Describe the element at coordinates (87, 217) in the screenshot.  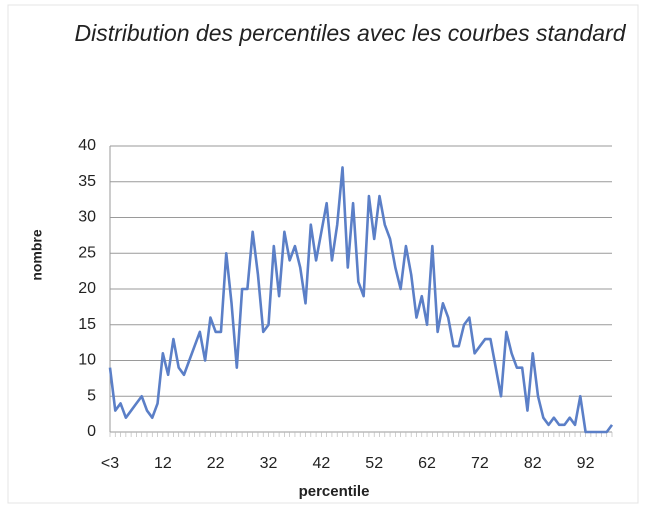
I see `y-tick-label: 30` at that location.